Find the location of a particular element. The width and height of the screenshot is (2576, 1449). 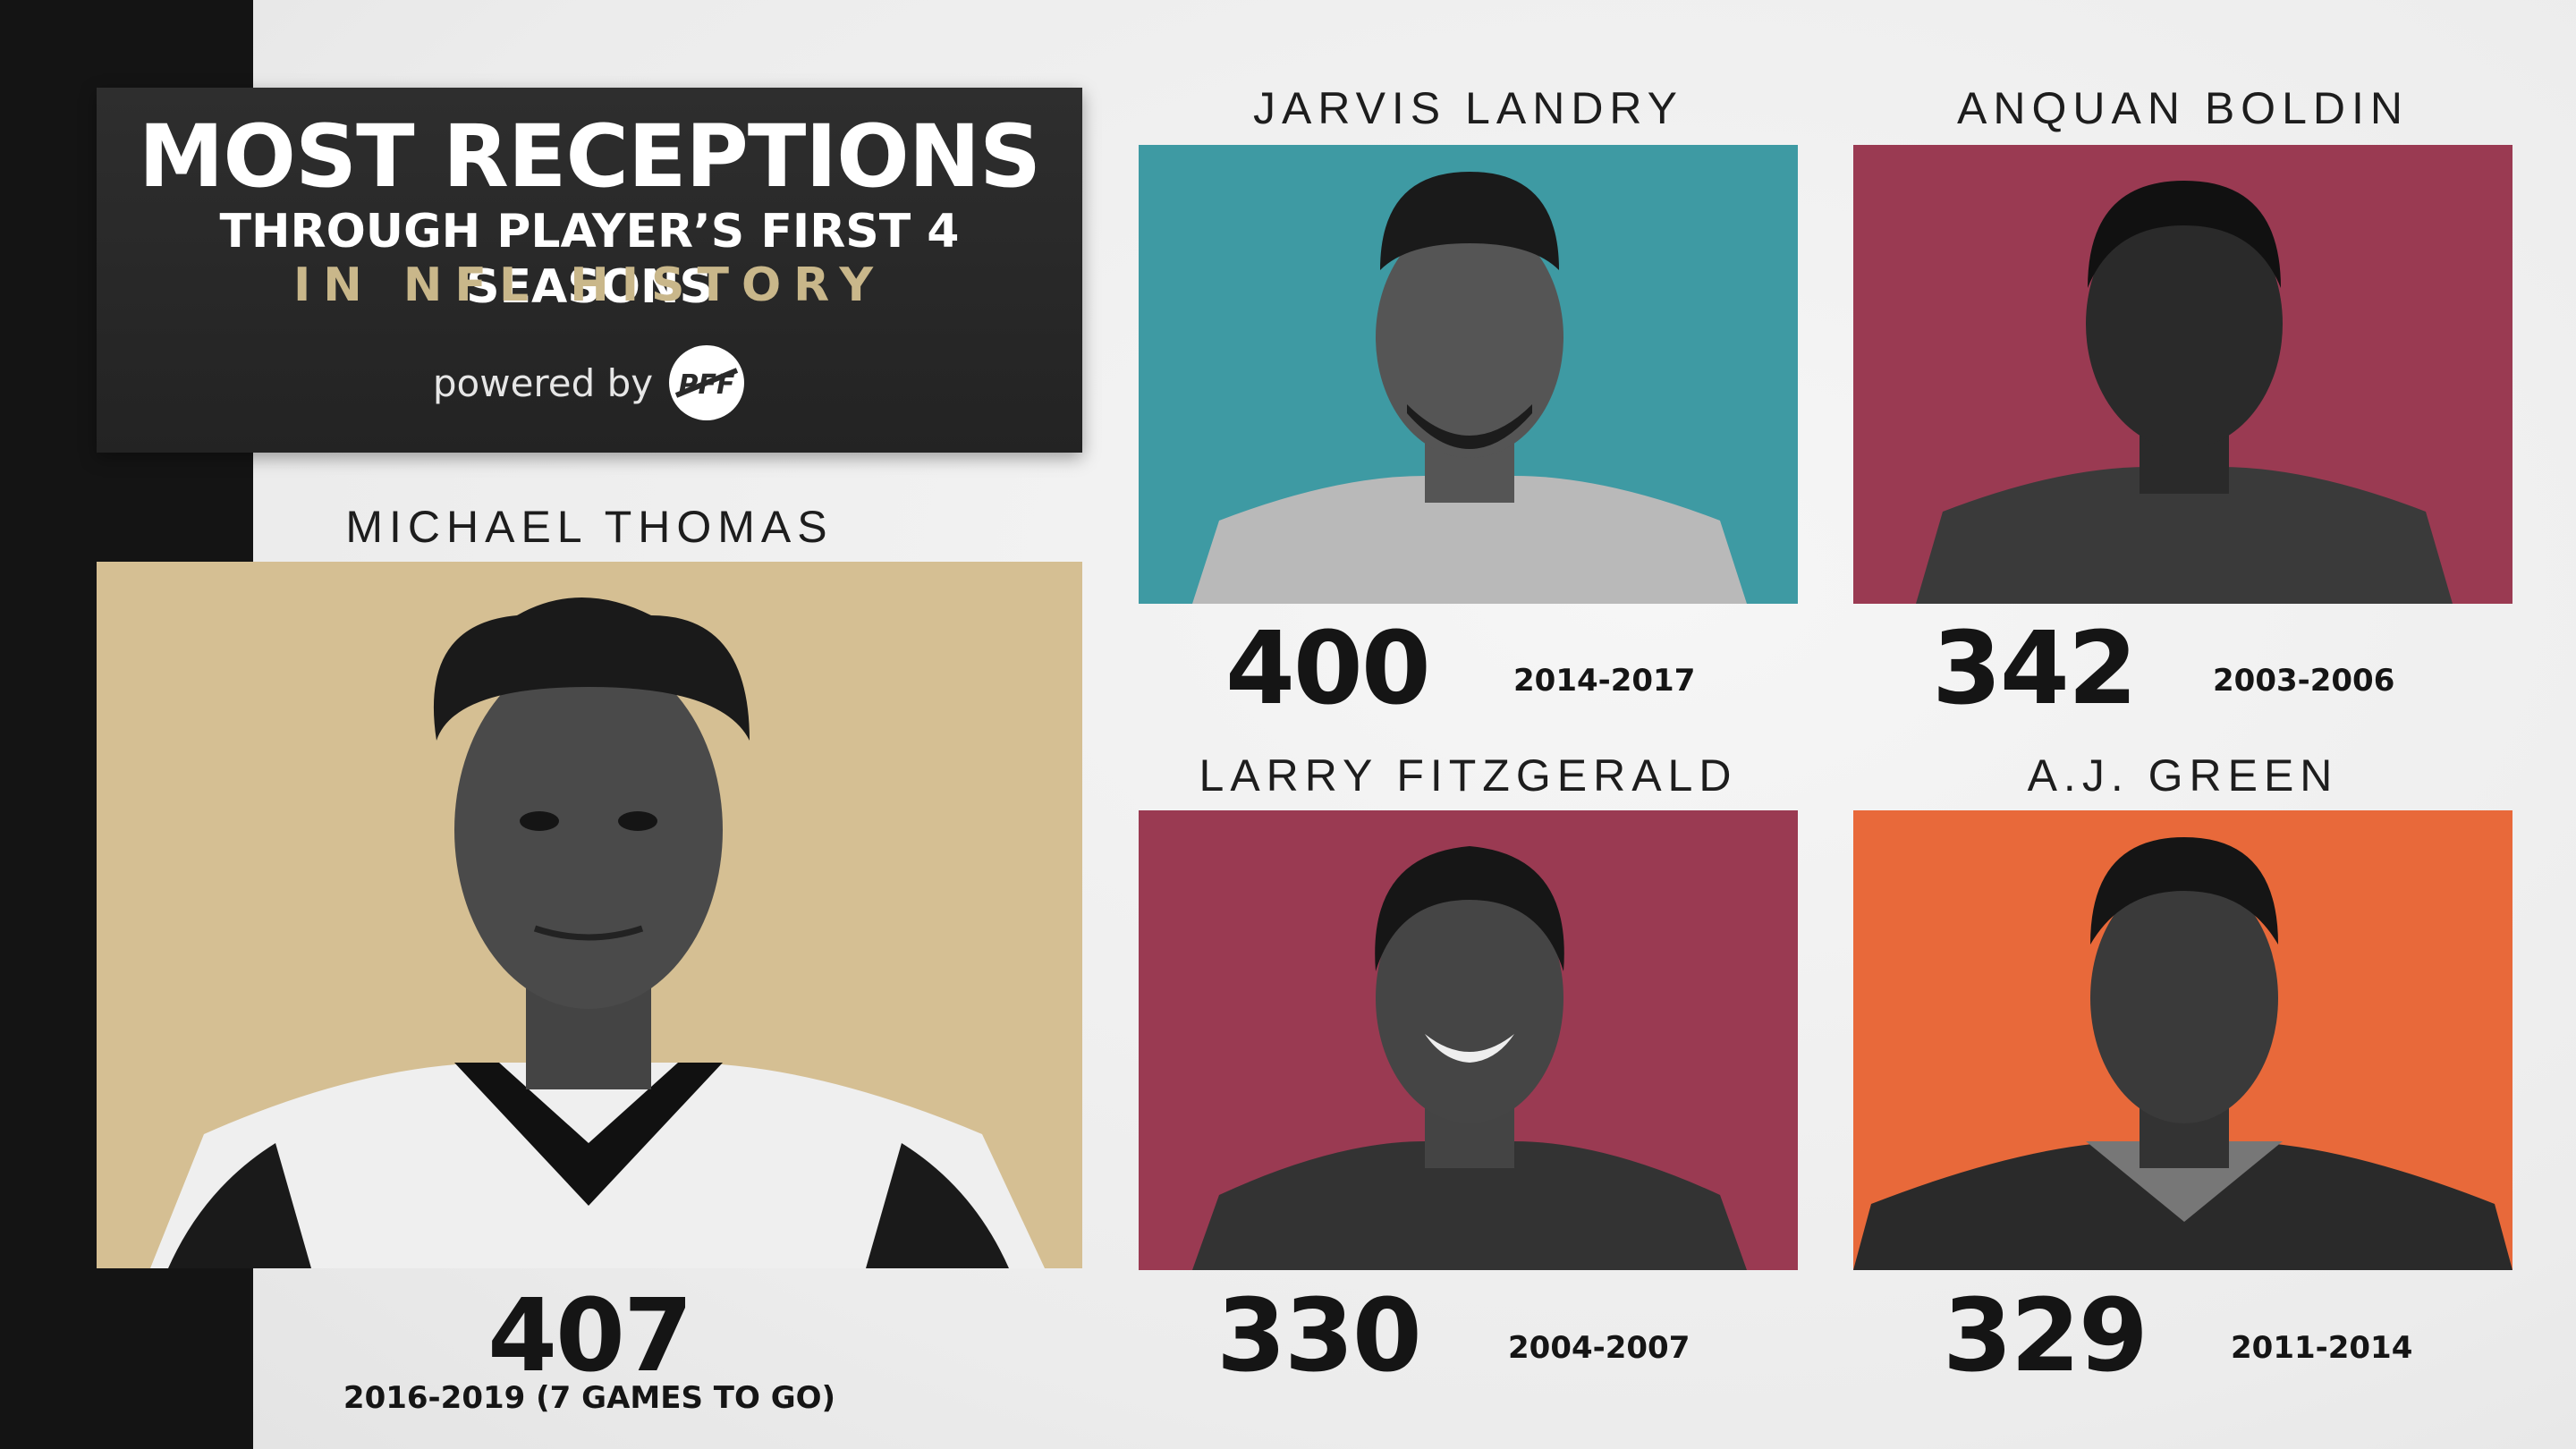

portrait-silhouette-fitzgerald is located at coordinates (1469, 1058).